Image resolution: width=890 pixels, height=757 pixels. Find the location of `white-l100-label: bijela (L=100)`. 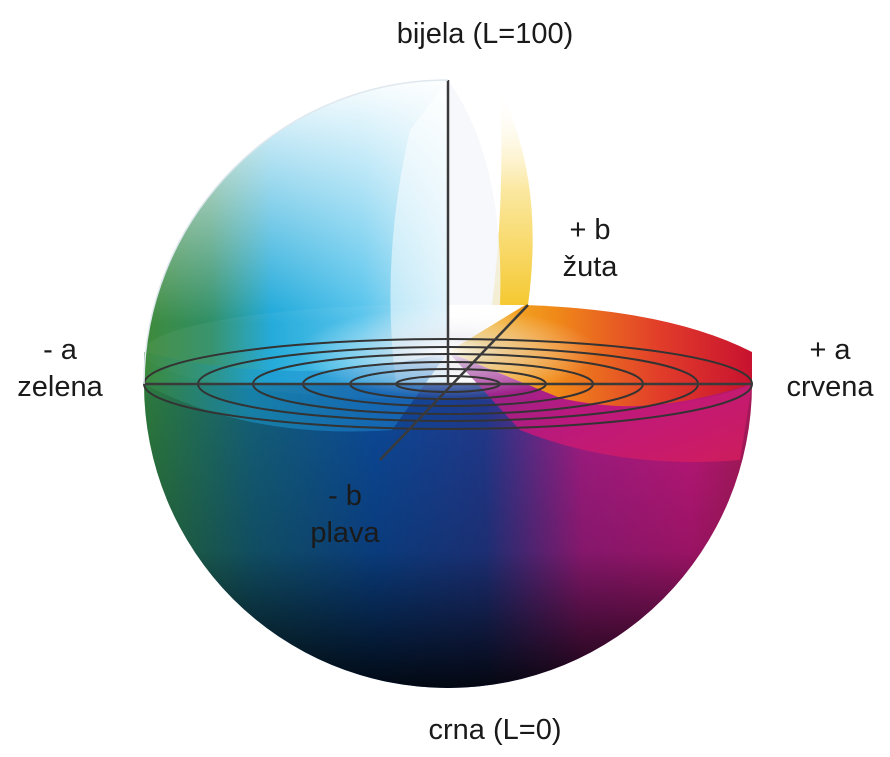

white-l100-label: bijela (L=100) is located at coordinates (485, 34).